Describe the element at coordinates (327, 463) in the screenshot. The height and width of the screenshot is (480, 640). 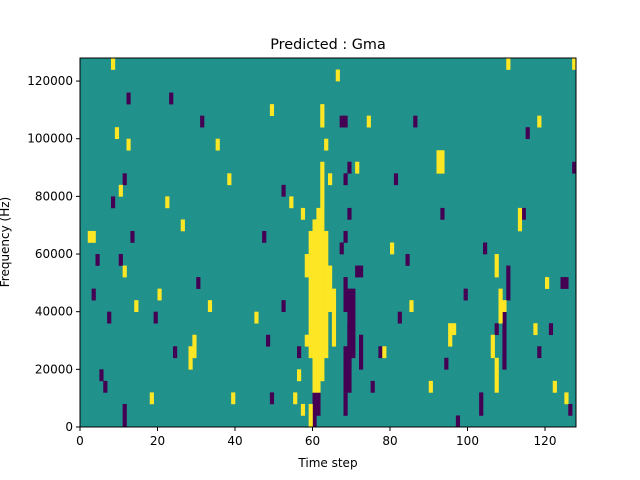
I see `x-axis-label: Time step` at that location.